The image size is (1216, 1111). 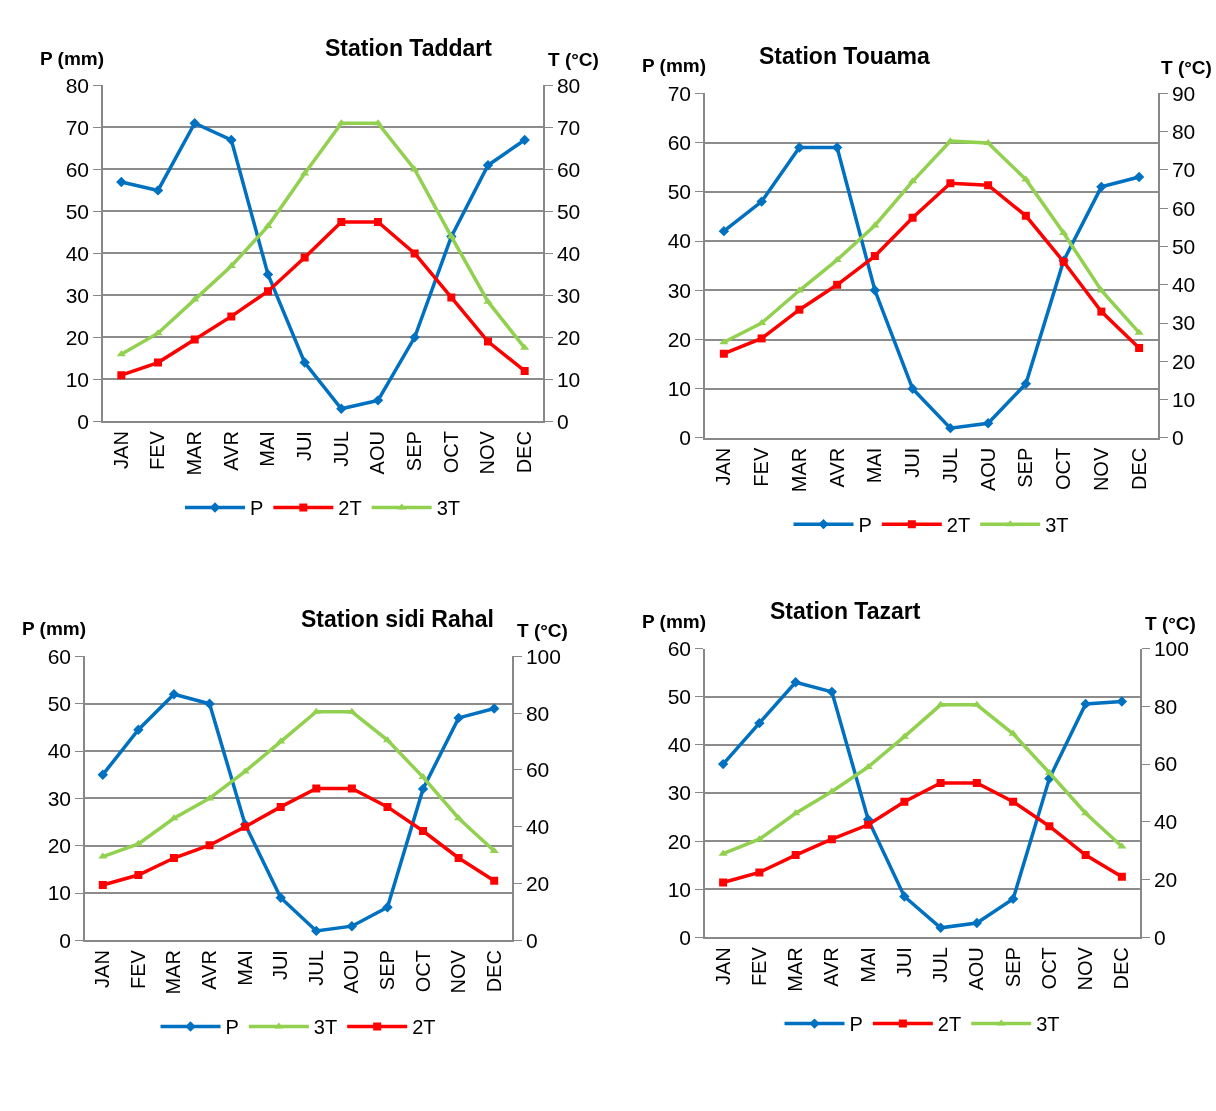 I want to click on x-tick-label: JAN, so click(x=723, y=466).